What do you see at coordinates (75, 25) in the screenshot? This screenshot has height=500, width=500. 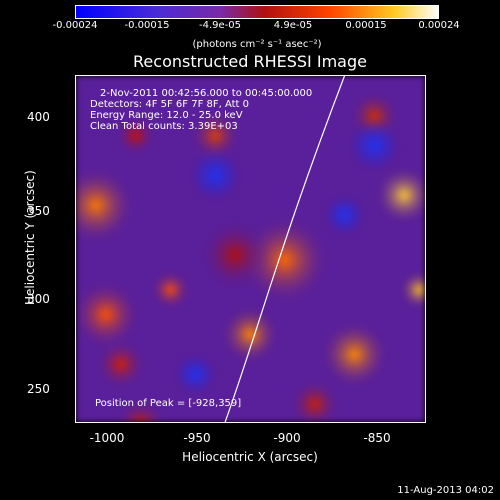 I see `colorbar-tick: -0.00024` at bounding box center [75, 25].